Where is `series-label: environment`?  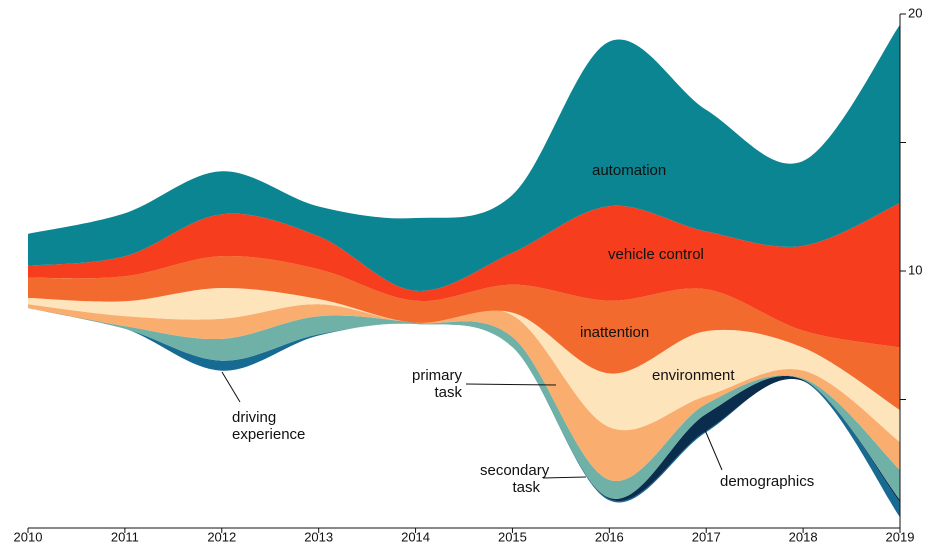 series-label: environment is located at coordinates (693, 375).